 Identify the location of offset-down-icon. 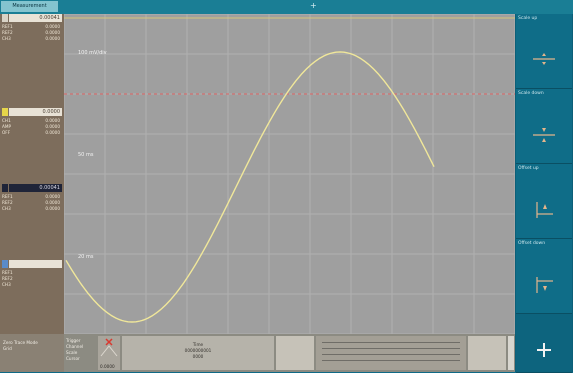
(544, 285).